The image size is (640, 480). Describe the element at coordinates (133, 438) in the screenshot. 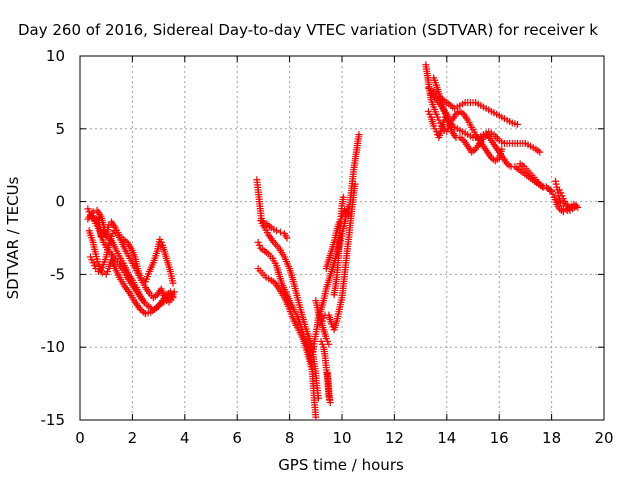

I see `x-tick-label: 2` at that location.